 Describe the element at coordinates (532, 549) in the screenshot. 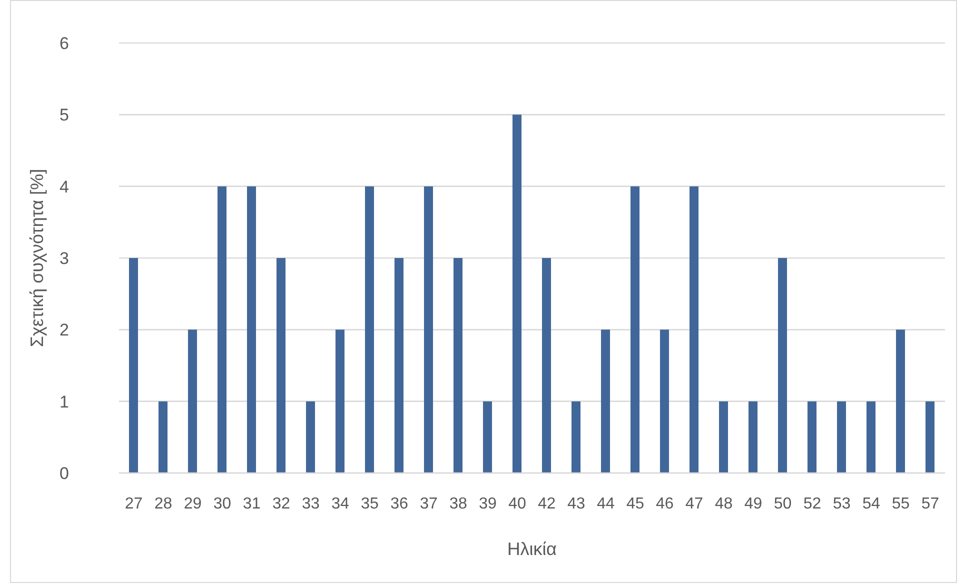

I see `x-axis-title: Ηλικία` at that location.